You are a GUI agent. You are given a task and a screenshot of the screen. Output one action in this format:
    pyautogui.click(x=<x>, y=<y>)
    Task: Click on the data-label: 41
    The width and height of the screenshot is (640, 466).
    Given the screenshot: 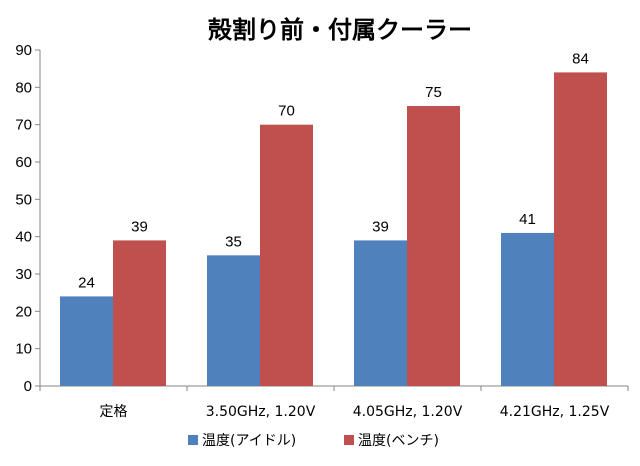 What is the action you would take?
    pyautogui.click(x=527, y=219)
    